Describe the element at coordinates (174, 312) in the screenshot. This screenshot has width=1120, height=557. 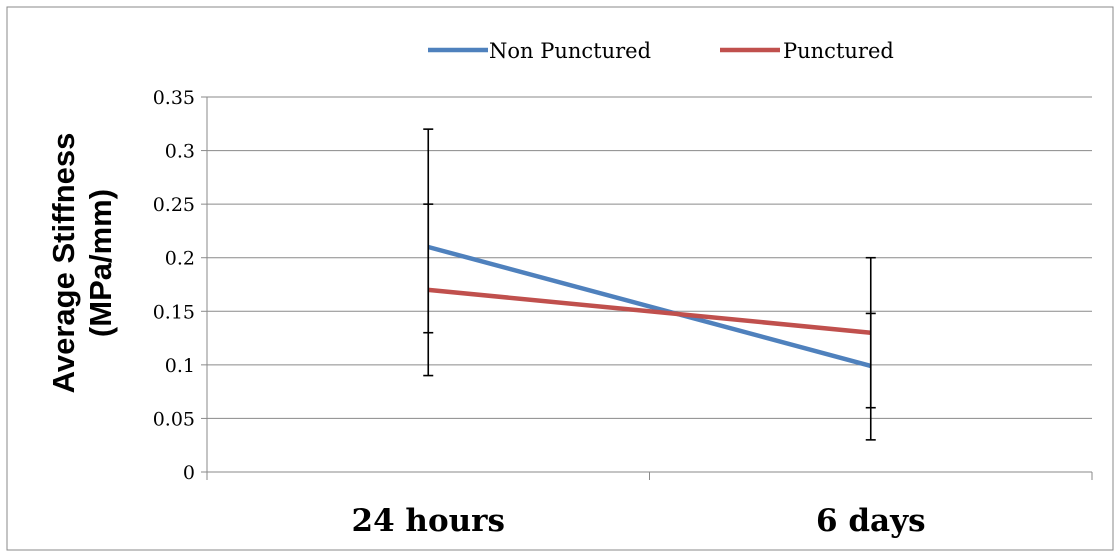
I see `y-tick-label: 0.15` at that location.